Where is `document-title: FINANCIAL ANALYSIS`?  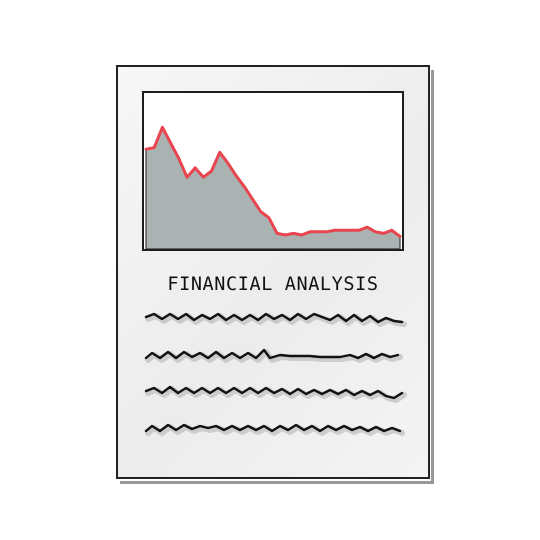 document-title: FINANCIAL ANALYSIS is located at coordinates (273, 284).